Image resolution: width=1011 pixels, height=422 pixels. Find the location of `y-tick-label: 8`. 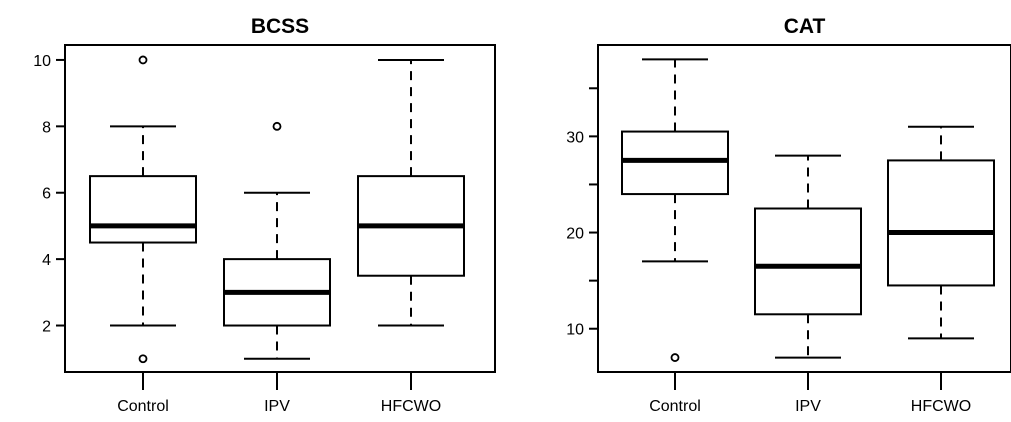

y-tick-label: 8 is located at coordinates (46, 127).